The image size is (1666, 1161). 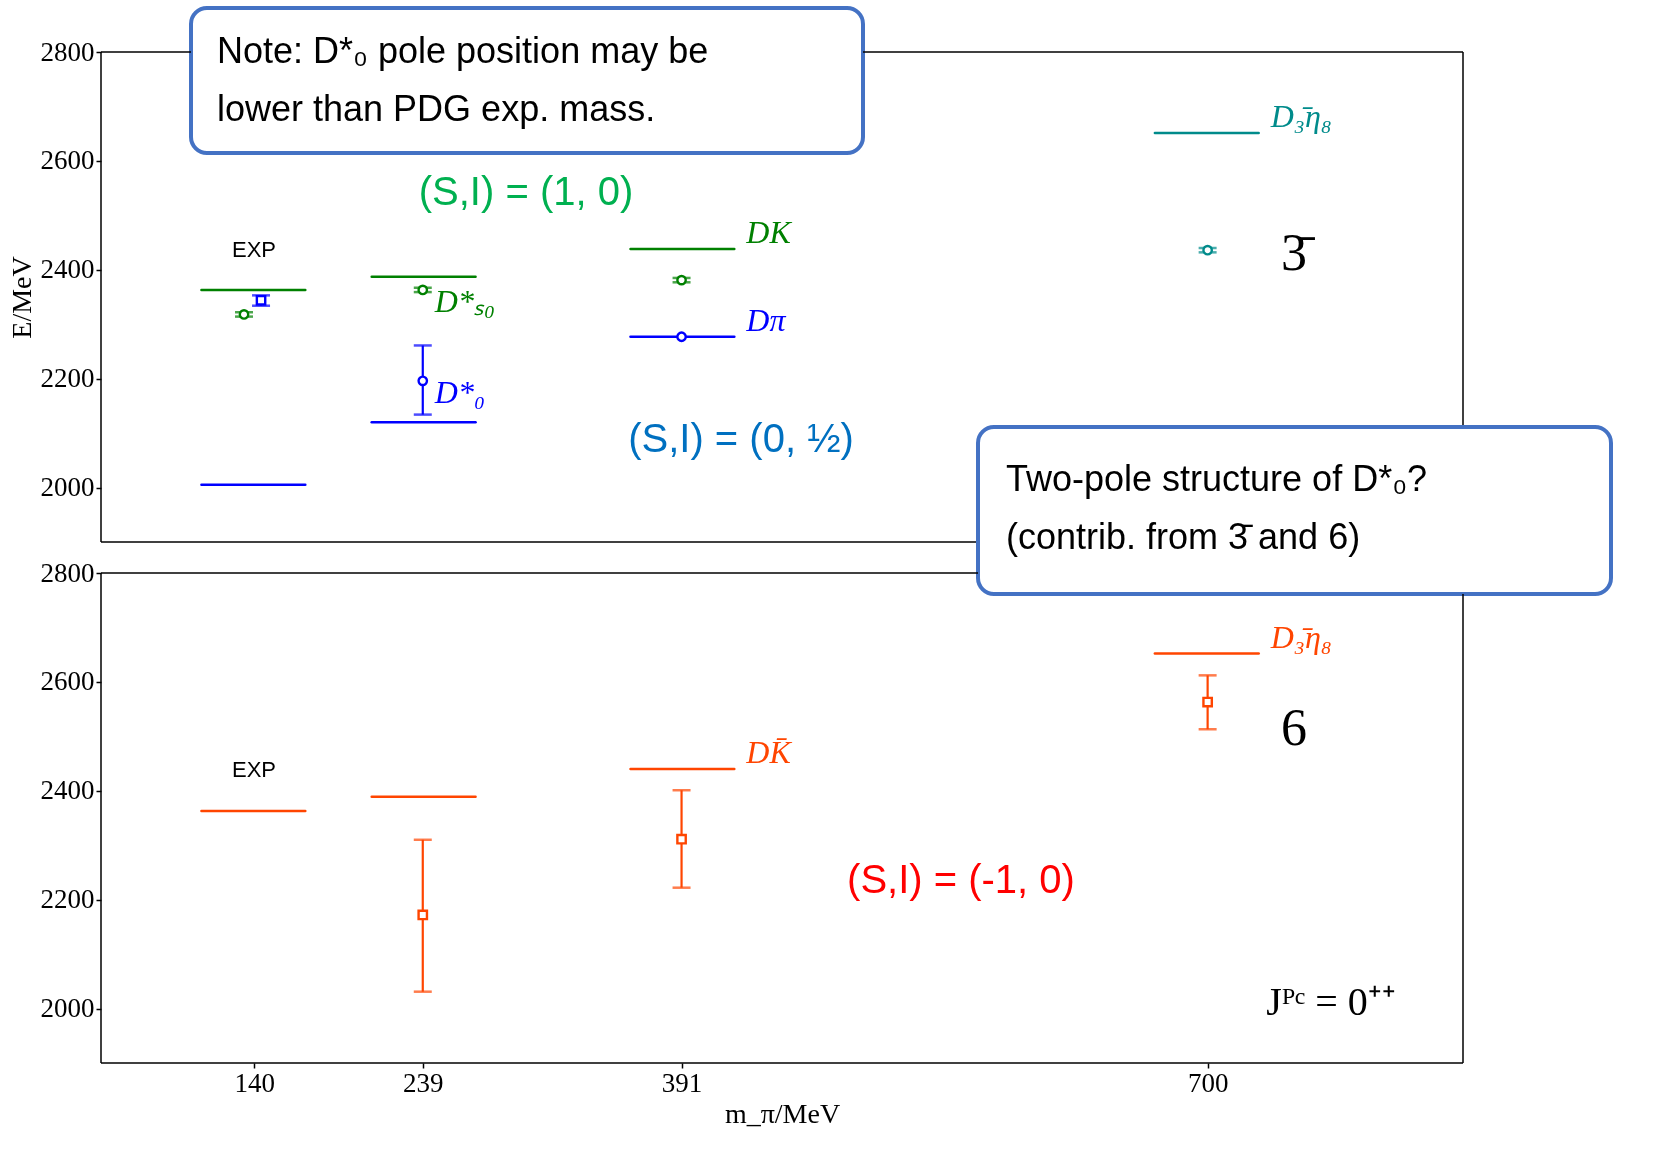 I want to click on annotation: (S,I) = (-1, 0), so click(x=961, y=879).